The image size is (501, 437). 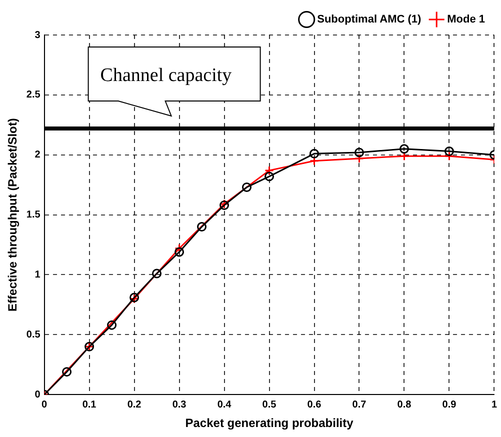 What do you see at coordinates (33, 215) in the screenshot?
I see `y-tick-label: 1.5` at bounding box center [33, 215].